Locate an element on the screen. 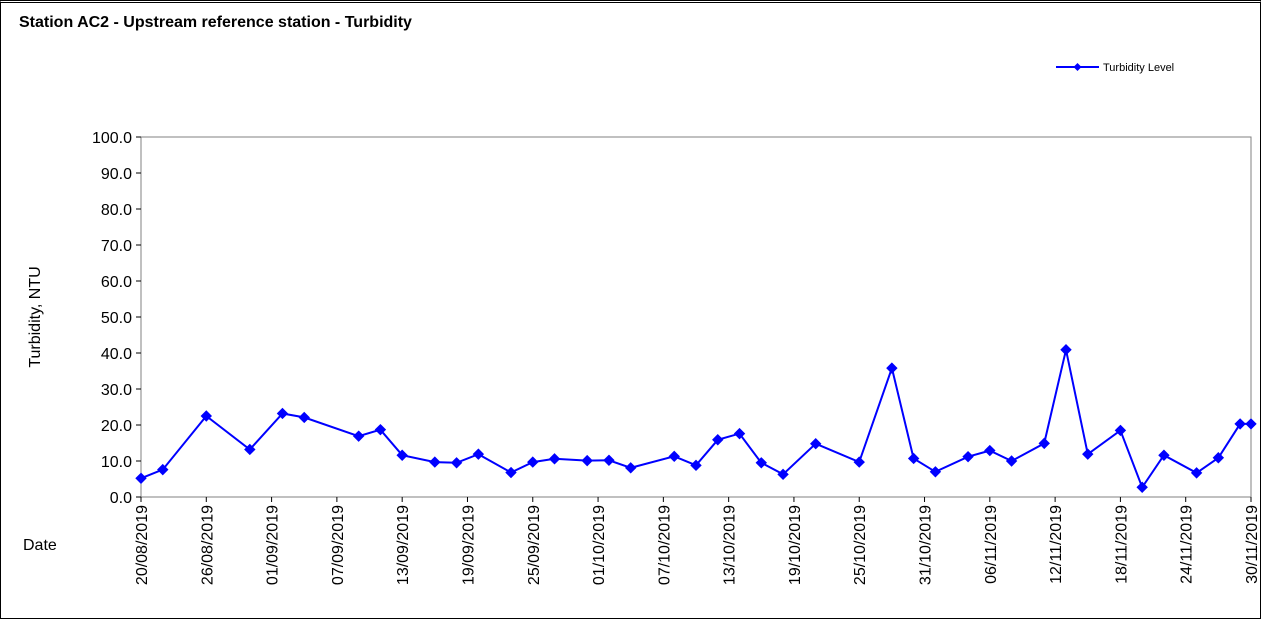 The width and height of the screenshot is (1261, 619). x-tick-label: 19/10/2019 is located at coordinates (795, 545).